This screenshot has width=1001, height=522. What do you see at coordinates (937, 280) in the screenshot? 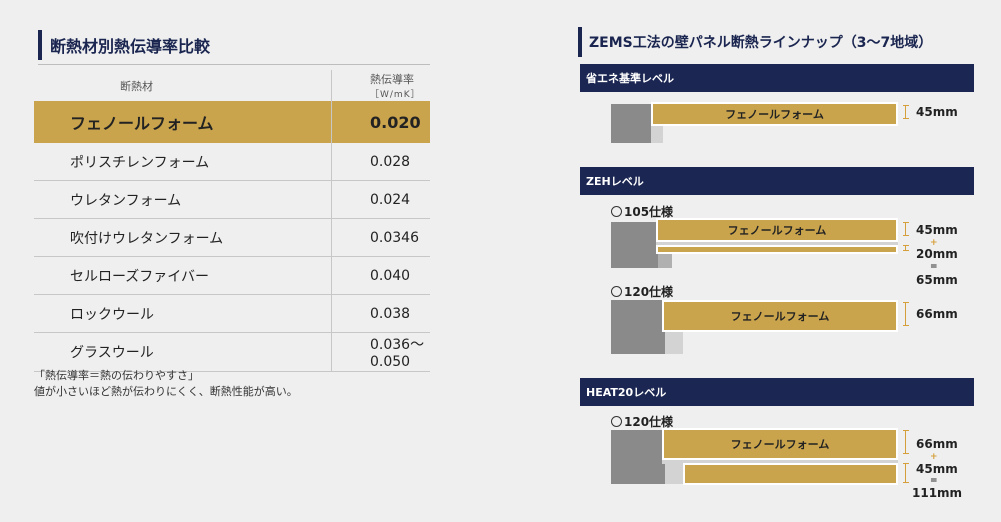
I see `dimension-total: 65mm` at bounding box center [937, 280].